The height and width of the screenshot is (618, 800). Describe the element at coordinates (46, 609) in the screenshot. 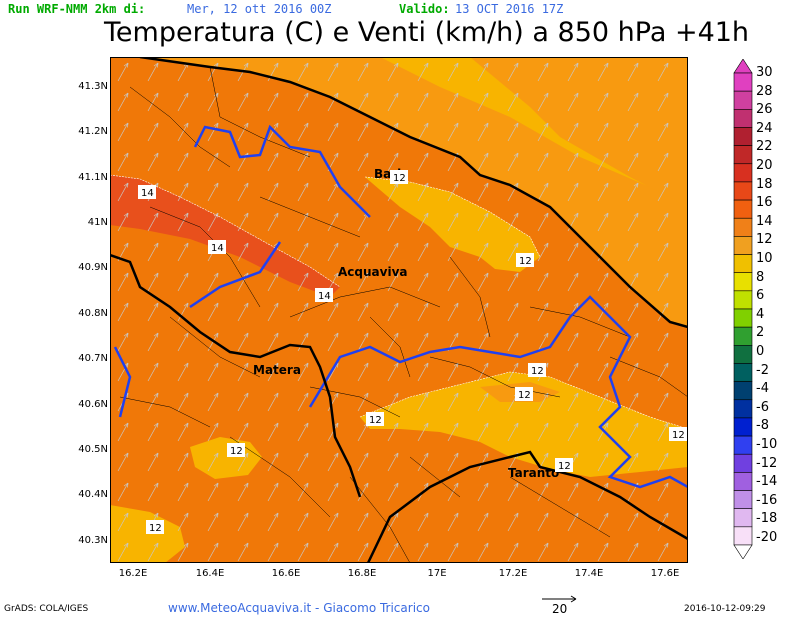

I see `grads-credit: GrADS: COLA/IGES` at that location.